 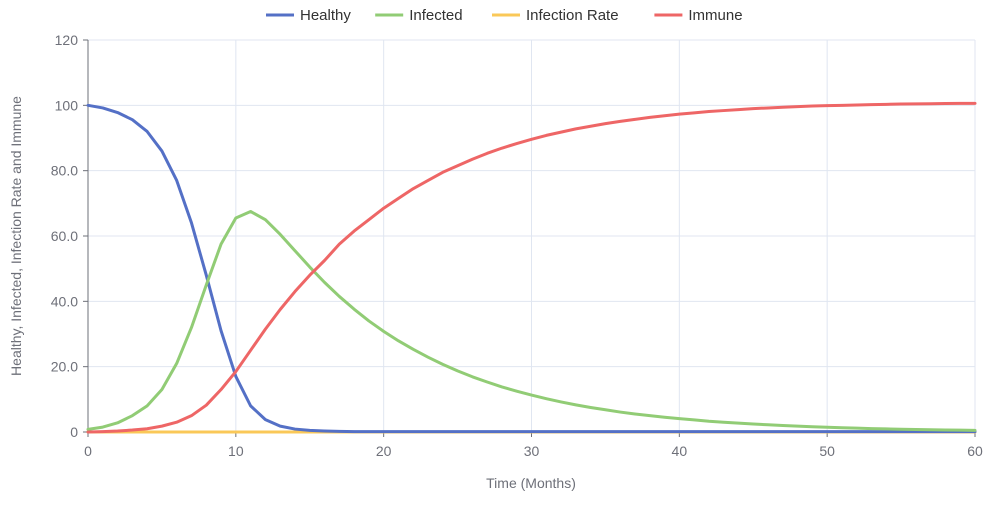 I want to click on x-tick-label: 0, so click(x=88, y=451).